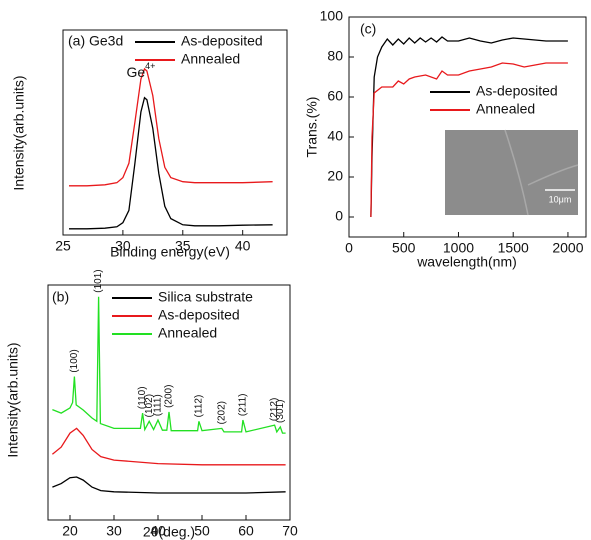 The image size is (591, 540). What do you see at coordinates (339, 216) in the screenshot?
I see `y-tick-label: 0` at bounding box center [339, 216].